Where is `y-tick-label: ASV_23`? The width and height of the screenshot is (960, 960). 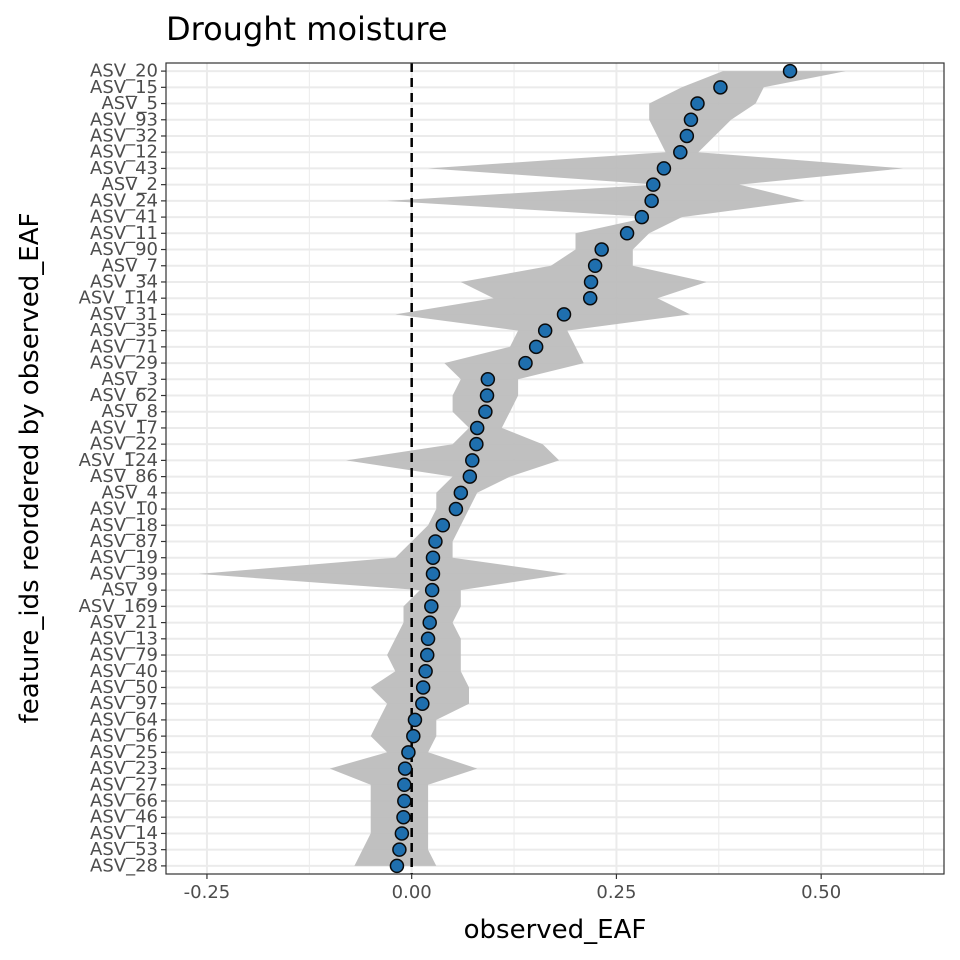 y-tick-label: ASV_23 is located at coordinates (124, 768).